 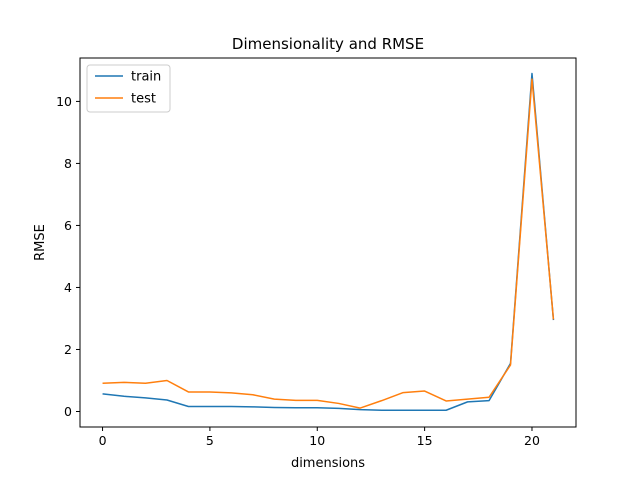 What do you see at coordinates (328, 463) in the screenshot?
I see `x-axis-label: dimensions` at bounding box center [328, 463].